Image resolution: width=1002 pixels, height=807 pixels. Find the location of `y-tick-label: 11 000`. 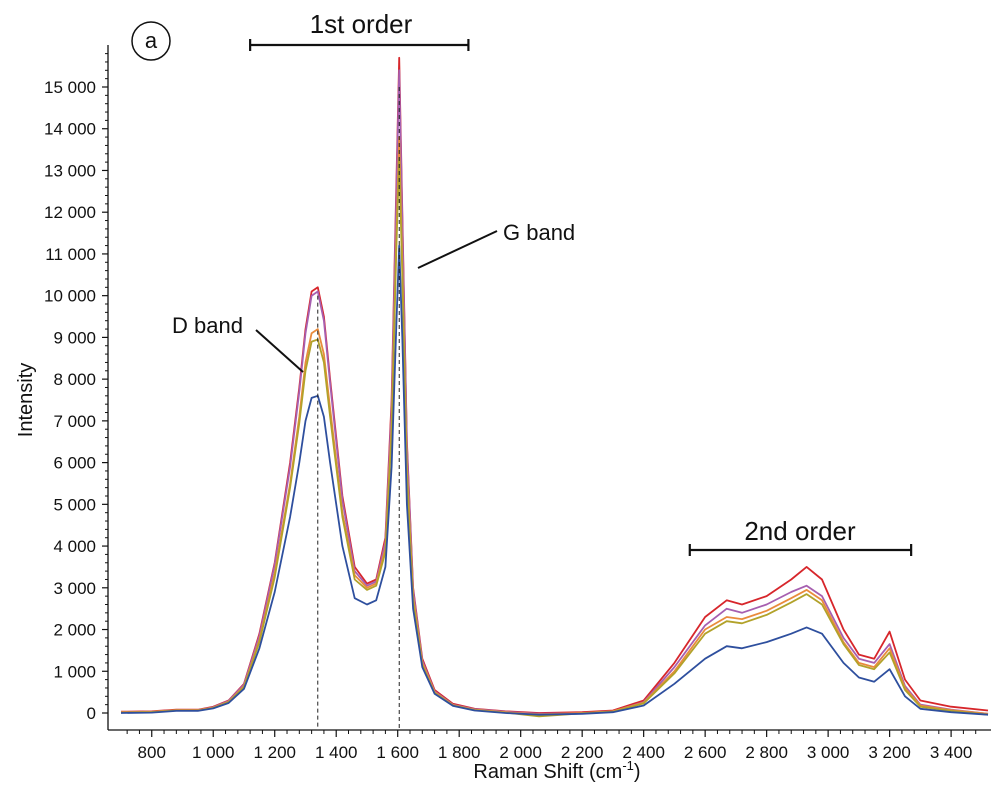

y-tick-label: 11 000 is located at coordinates (70, 254).